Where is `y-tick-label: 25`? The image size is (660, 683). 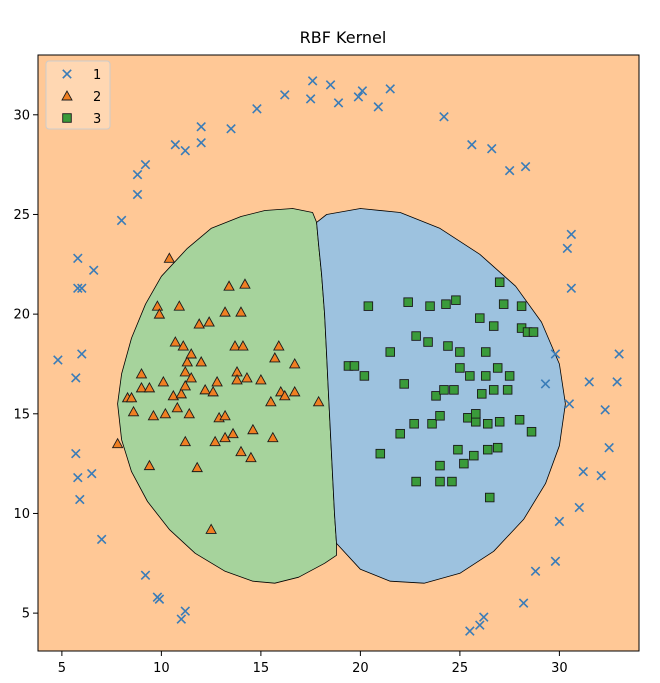 y-tick-label: 25 is located at coordinates (21, 215).